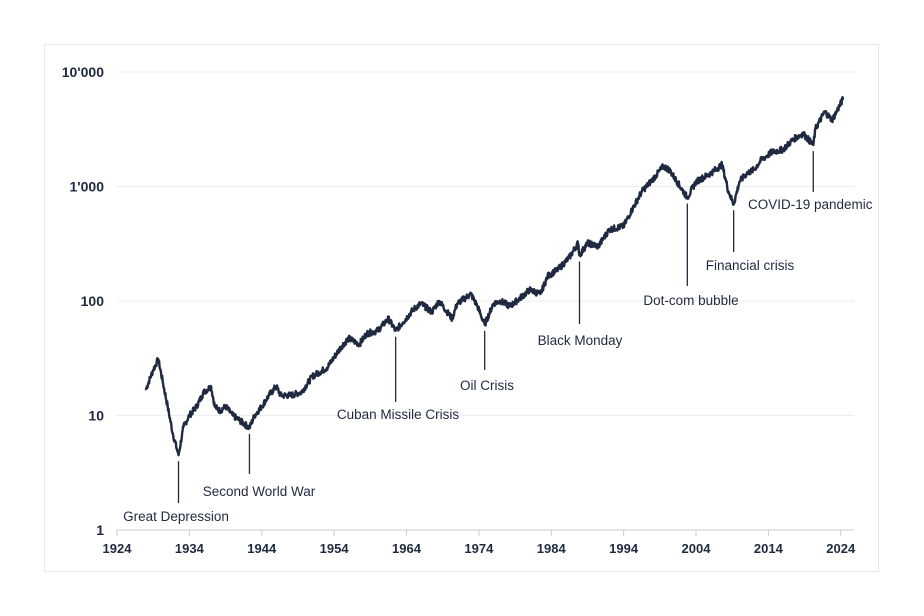  What do you see at coordinates (690, 300) in the screenshot?
I see `annotation-label: Dot-com bubble` at bounding box center [690, 300].